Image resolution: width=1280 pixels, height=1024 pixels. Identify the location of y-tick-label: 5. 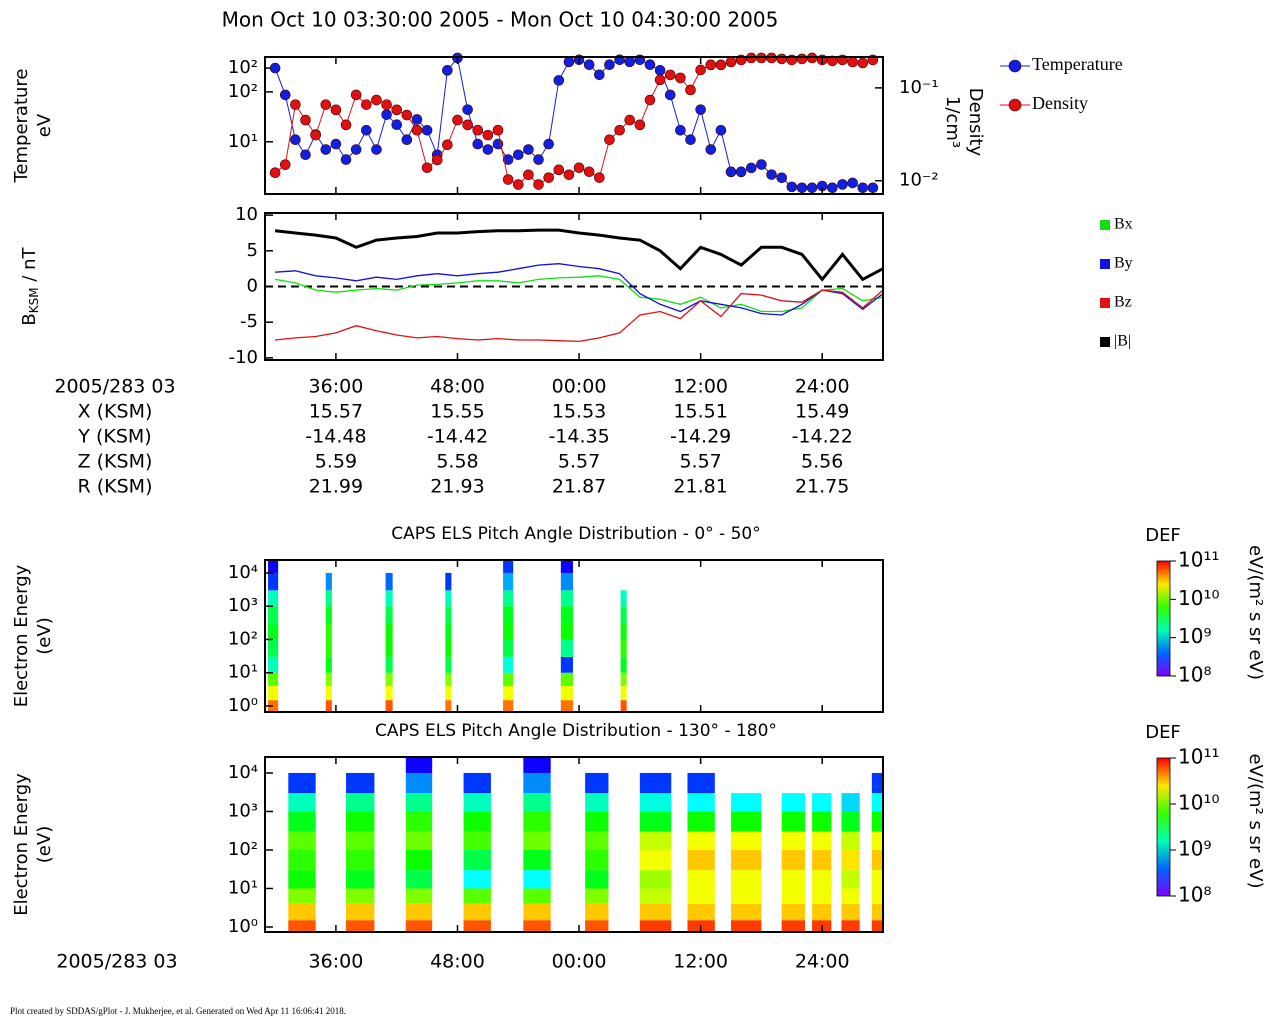
(252, 250).